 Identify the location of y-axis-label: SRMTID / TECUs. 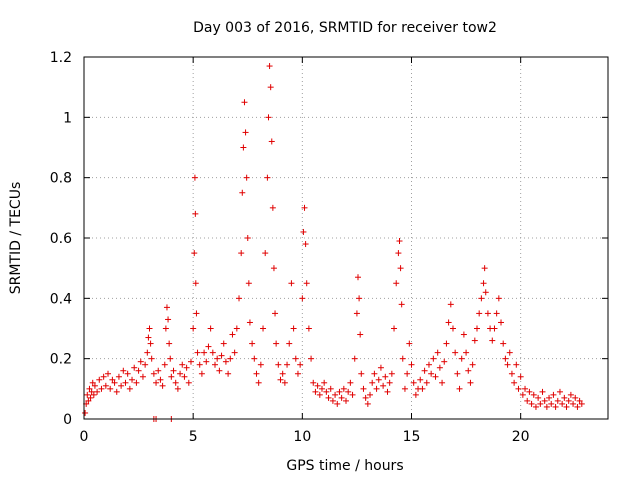
(16, 238).